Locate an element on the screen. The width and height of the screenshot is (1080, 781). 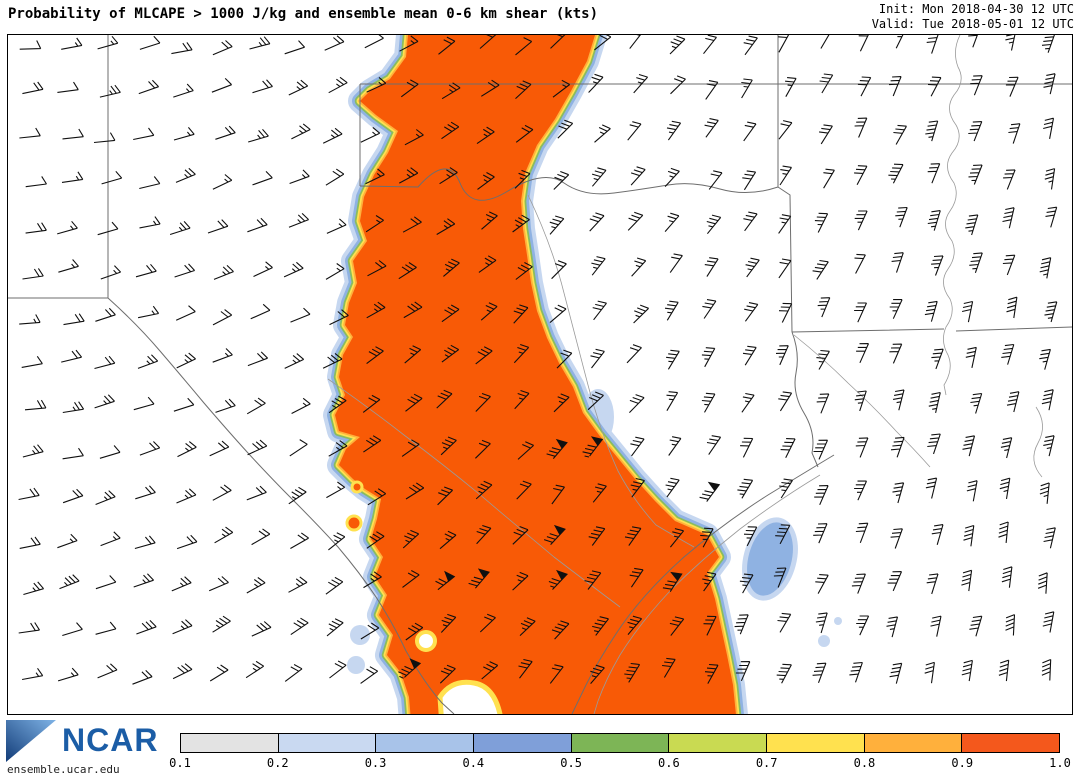
init-time-label: Init: Mon 2018-04-30 12 UTC is located at coordinates (976, 9).